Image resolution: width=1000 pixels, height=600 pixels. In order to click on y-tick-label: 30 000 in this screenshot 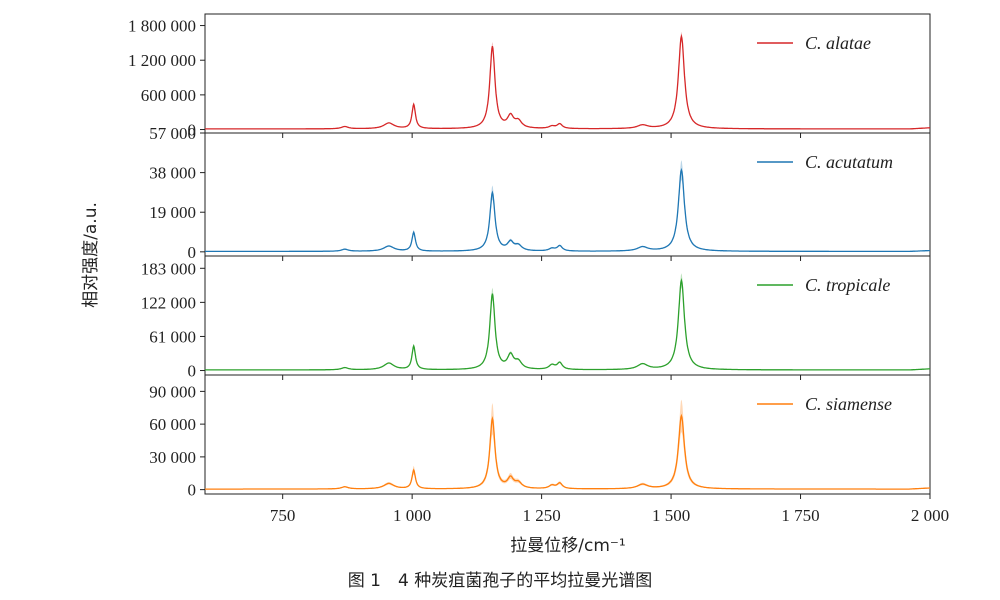, I will do `click(172, 457)`.